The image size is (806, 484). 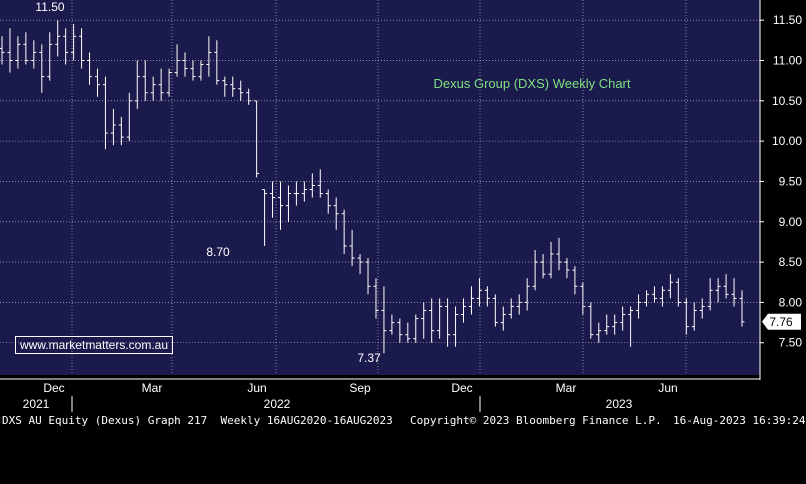 What do you see at coordinates (619, 404) in the screenshot?
I see `x-year-label: 2023` at bounding box center [619, 404].